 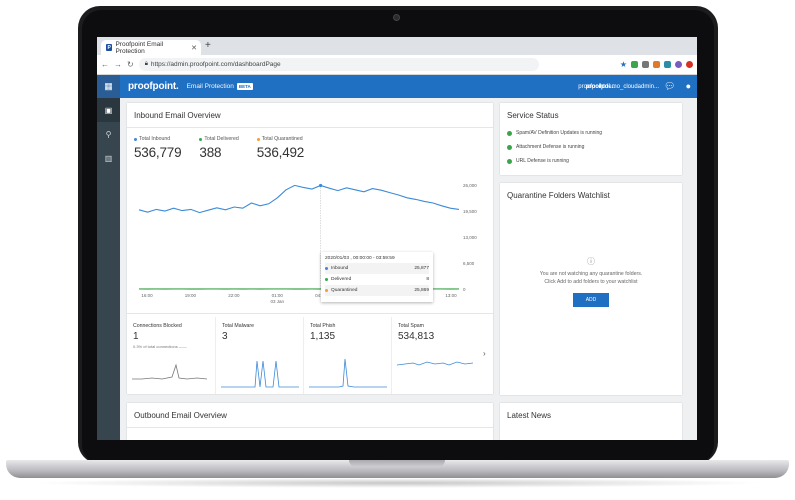 I want to click on bar-chart-icon: ▥, so click(x=108, y=158).